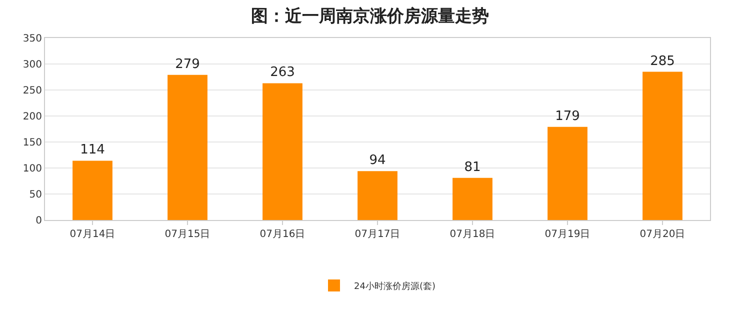  I want to click on data-label: 81, so click(472, 167).